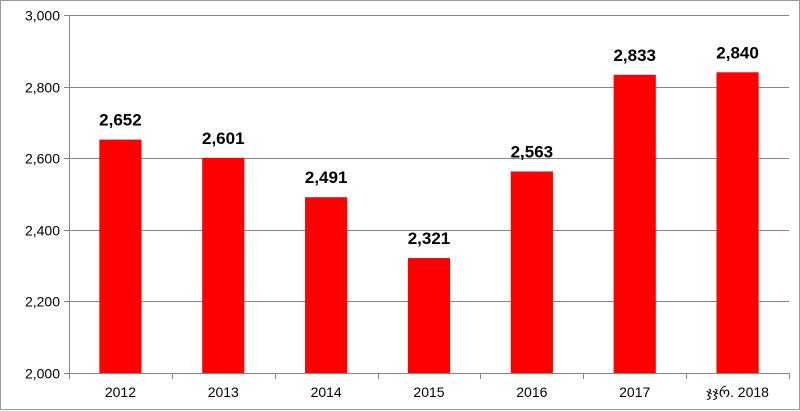 The width and height of the screenshot is (800, 411). Describe the element at coordinates (326, 177) in the screenshot. I see `data-label: 2,491` at that location.